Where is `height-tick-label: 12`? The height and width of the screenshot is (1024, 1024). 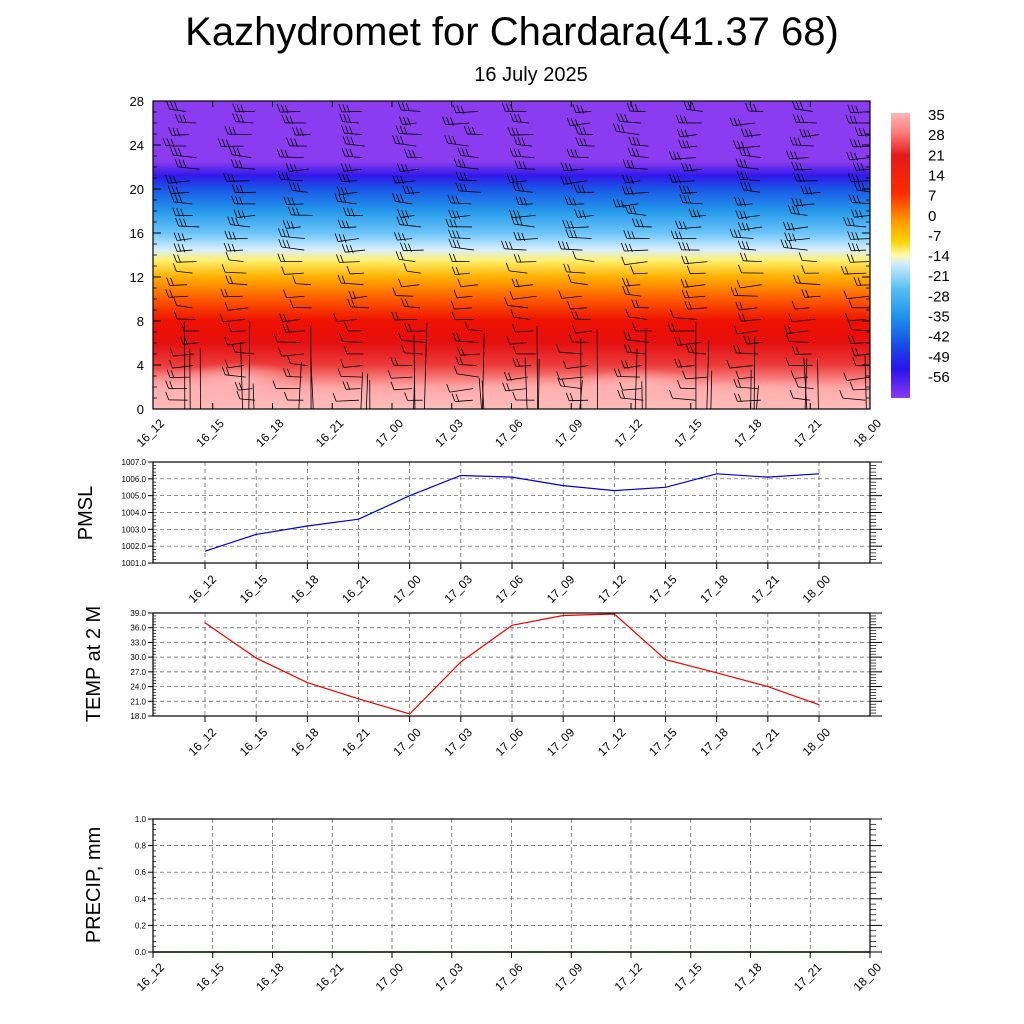
height-tick-label: 12 is located at coordinates (137, 277).